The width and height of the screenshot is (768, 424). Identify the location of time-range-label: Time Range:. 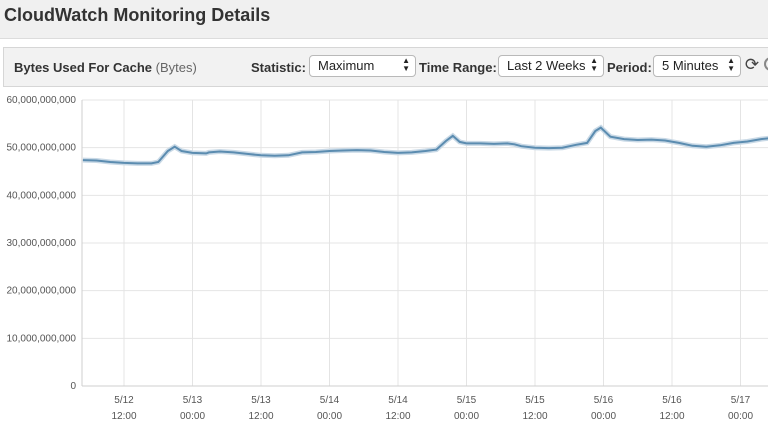
(458, 67).